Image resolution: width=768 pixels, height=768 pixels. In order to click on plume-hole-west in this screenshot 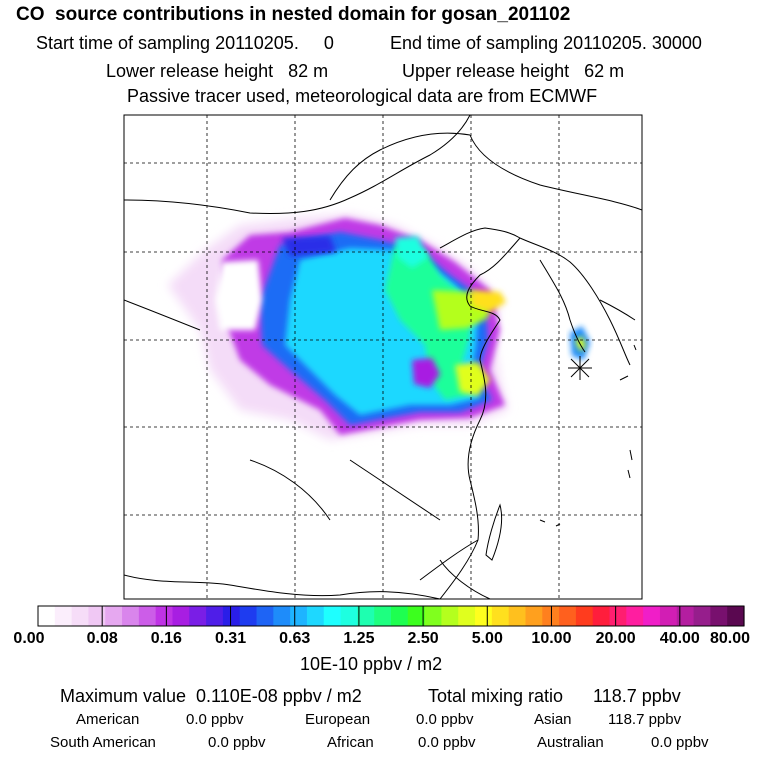, I will do `click(238, 295)`.